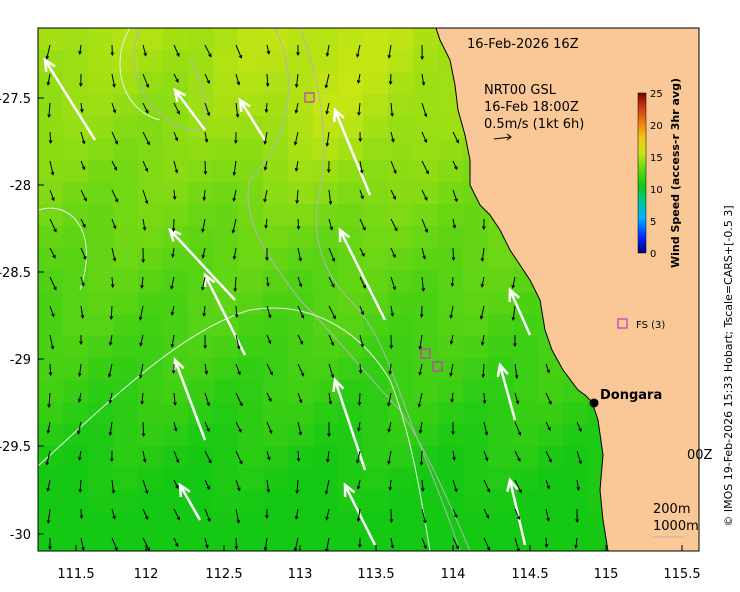 Image resolution: width=740 pixels, height=592 pixels. What do you see at coordinates (15, 99) in the screenshot?
I see `y-tick-label: -27.5` at bounding box center [15, 99].